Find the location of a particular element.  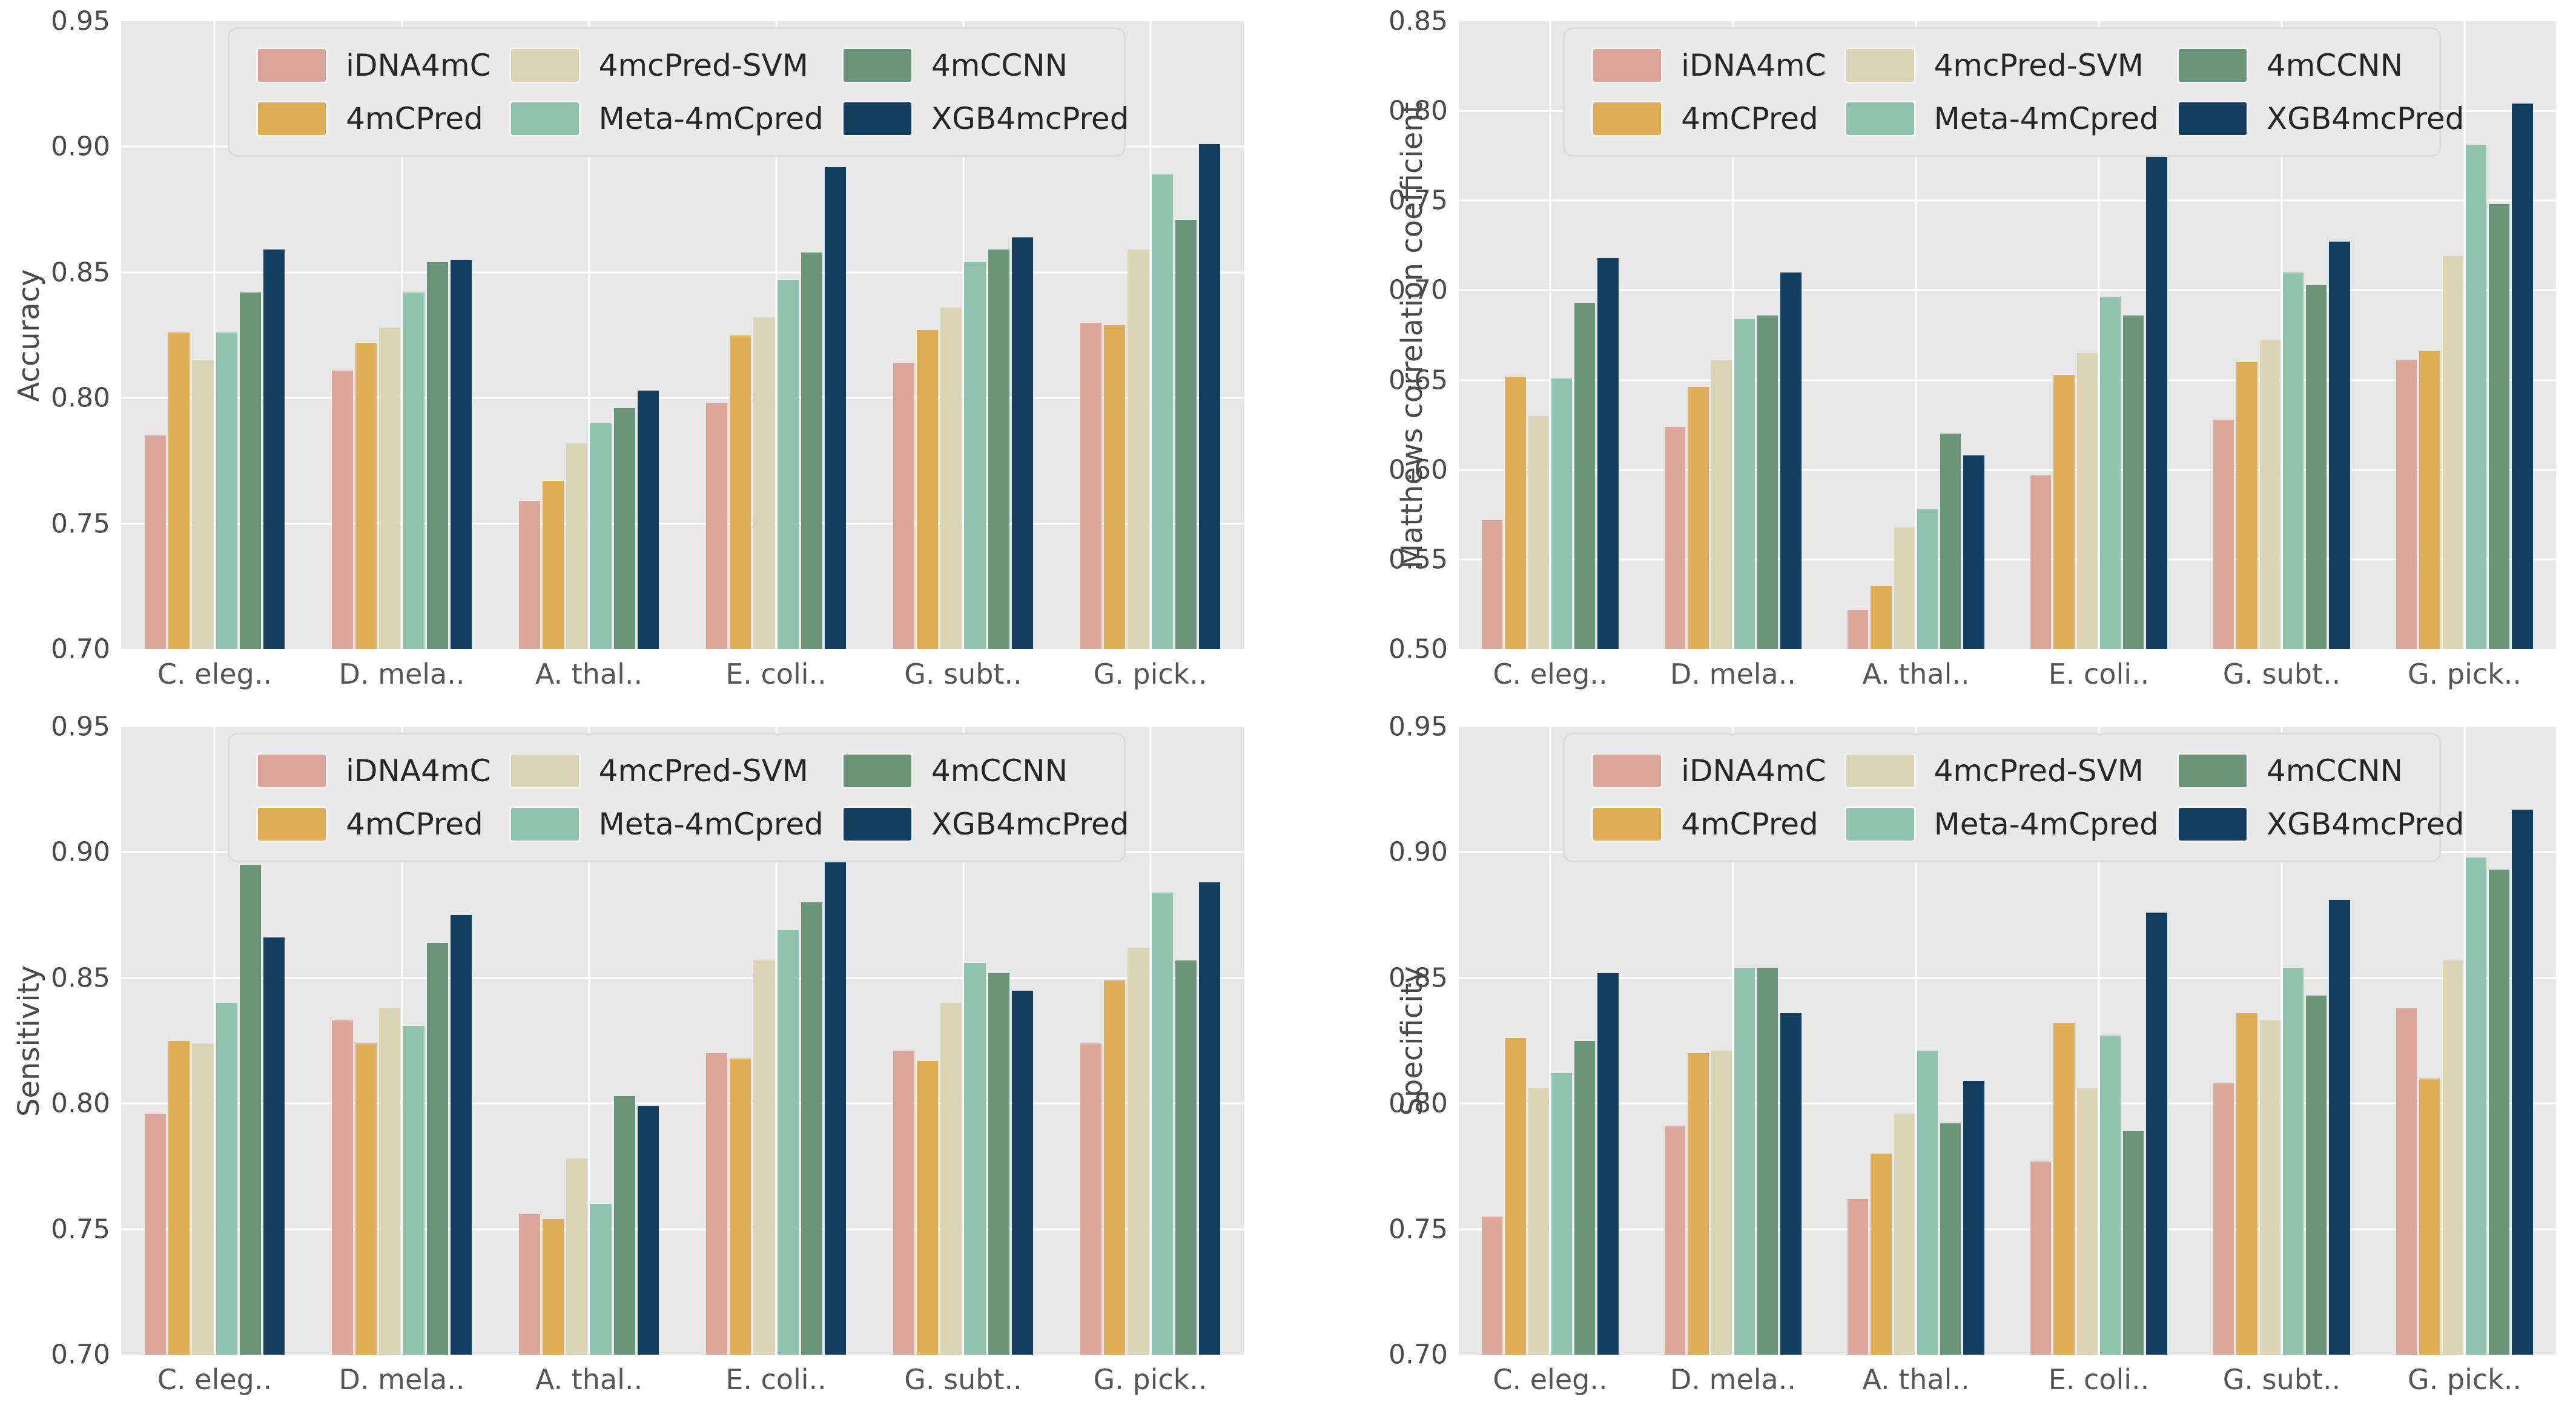

x-tick-label: A. thal.. is located at coordinates (1916, 1379).